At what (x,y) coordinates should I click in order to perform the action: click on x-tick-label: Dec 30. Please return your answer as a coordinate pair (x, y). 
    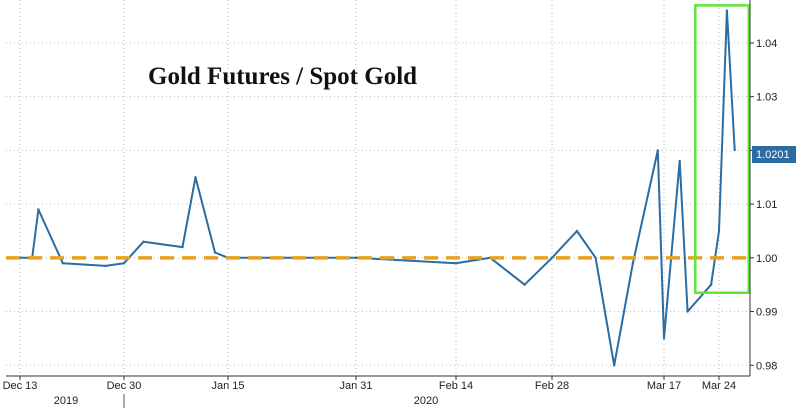
    Looking at the image, I should click on (124, 386).